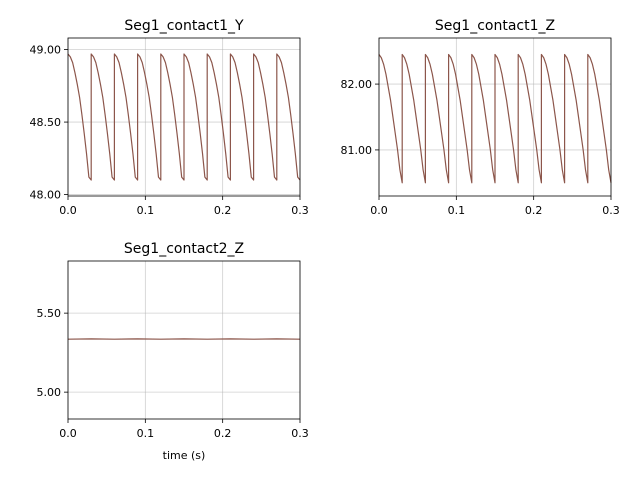 The width and height of the screenshot is (640, 480). Describe the element at coordinates (184, 455) in the screenshot. I see `x-axis-label: time (s)` at that location.